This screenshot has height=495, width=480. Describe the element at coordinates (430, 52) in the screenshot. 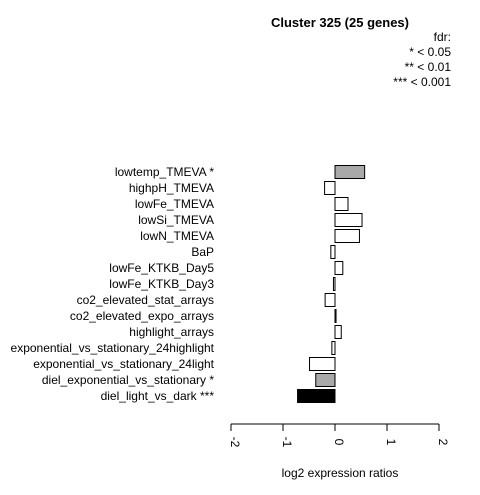

I see `legend-entry-1: * < 0.05` at that location.